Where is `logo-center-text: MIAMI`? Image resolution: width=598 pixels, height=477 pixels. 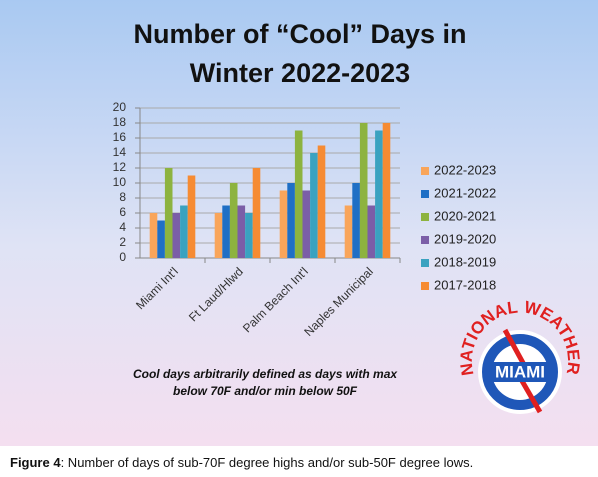 logo-center-text: MIAMI is located at coordinates (520, 371).